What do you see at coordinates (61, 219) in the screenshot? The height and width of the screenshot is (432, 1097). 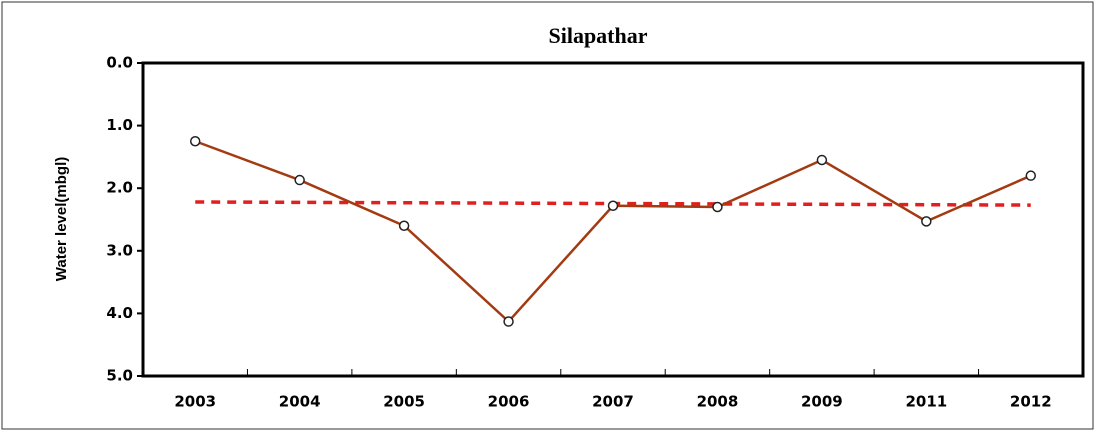 I see `y-axis-label: Water level(mbgl)` at bounding box center [61, 219].